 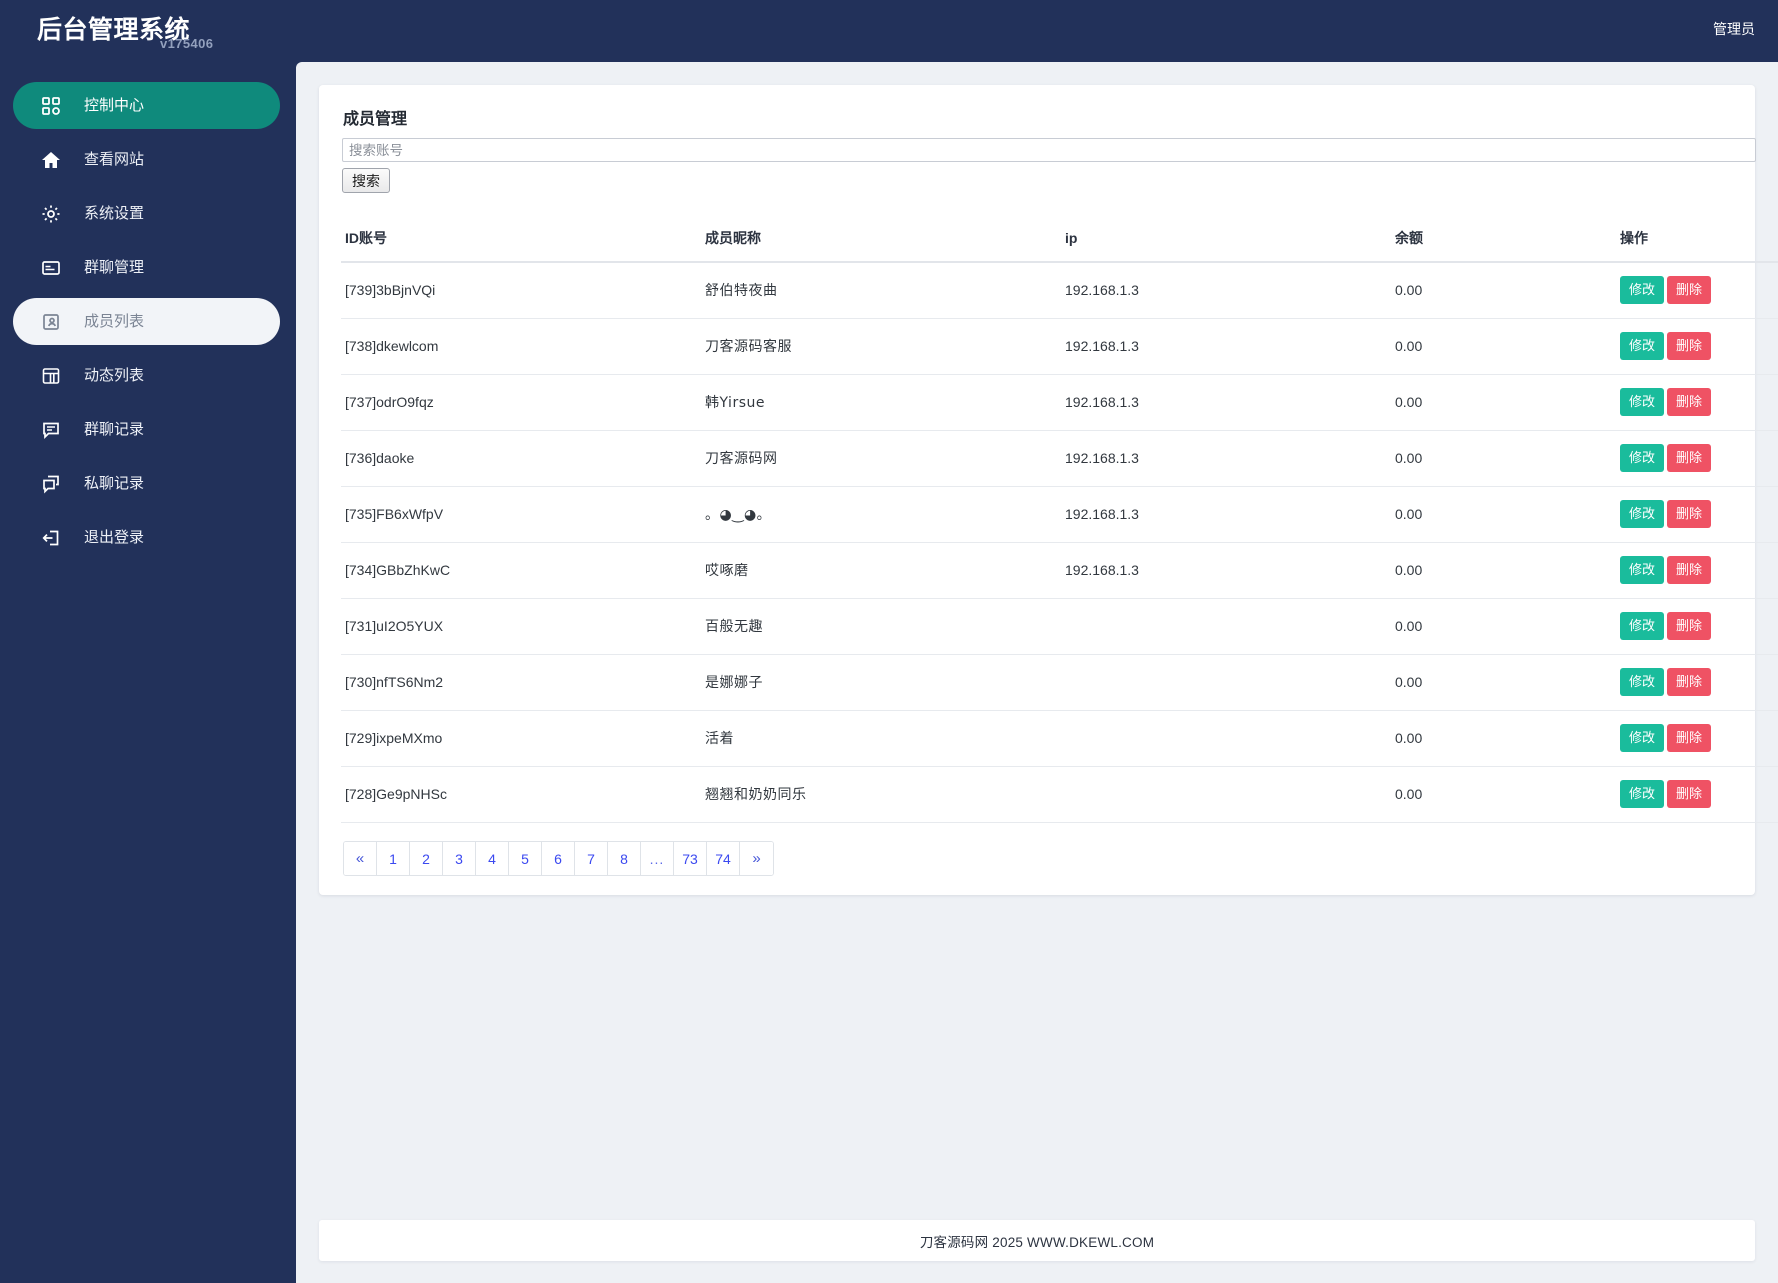 What do you see at coordinates (114, 213) in the screenshot?
I see `sidebar-item-label: 系统设置` at bounding box center [114, 213].